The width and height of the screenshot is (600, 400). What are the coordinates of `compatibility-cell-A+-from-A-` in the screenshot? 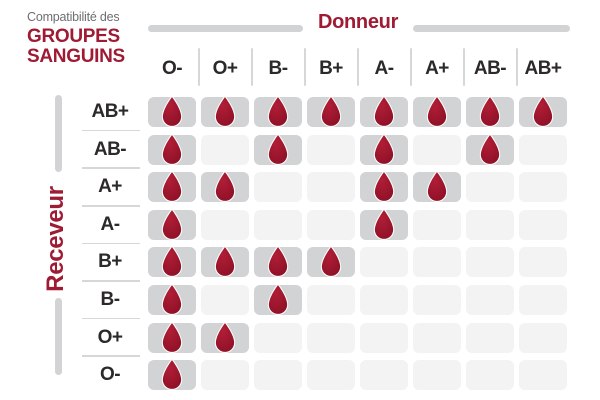 It's located at (384, 186).